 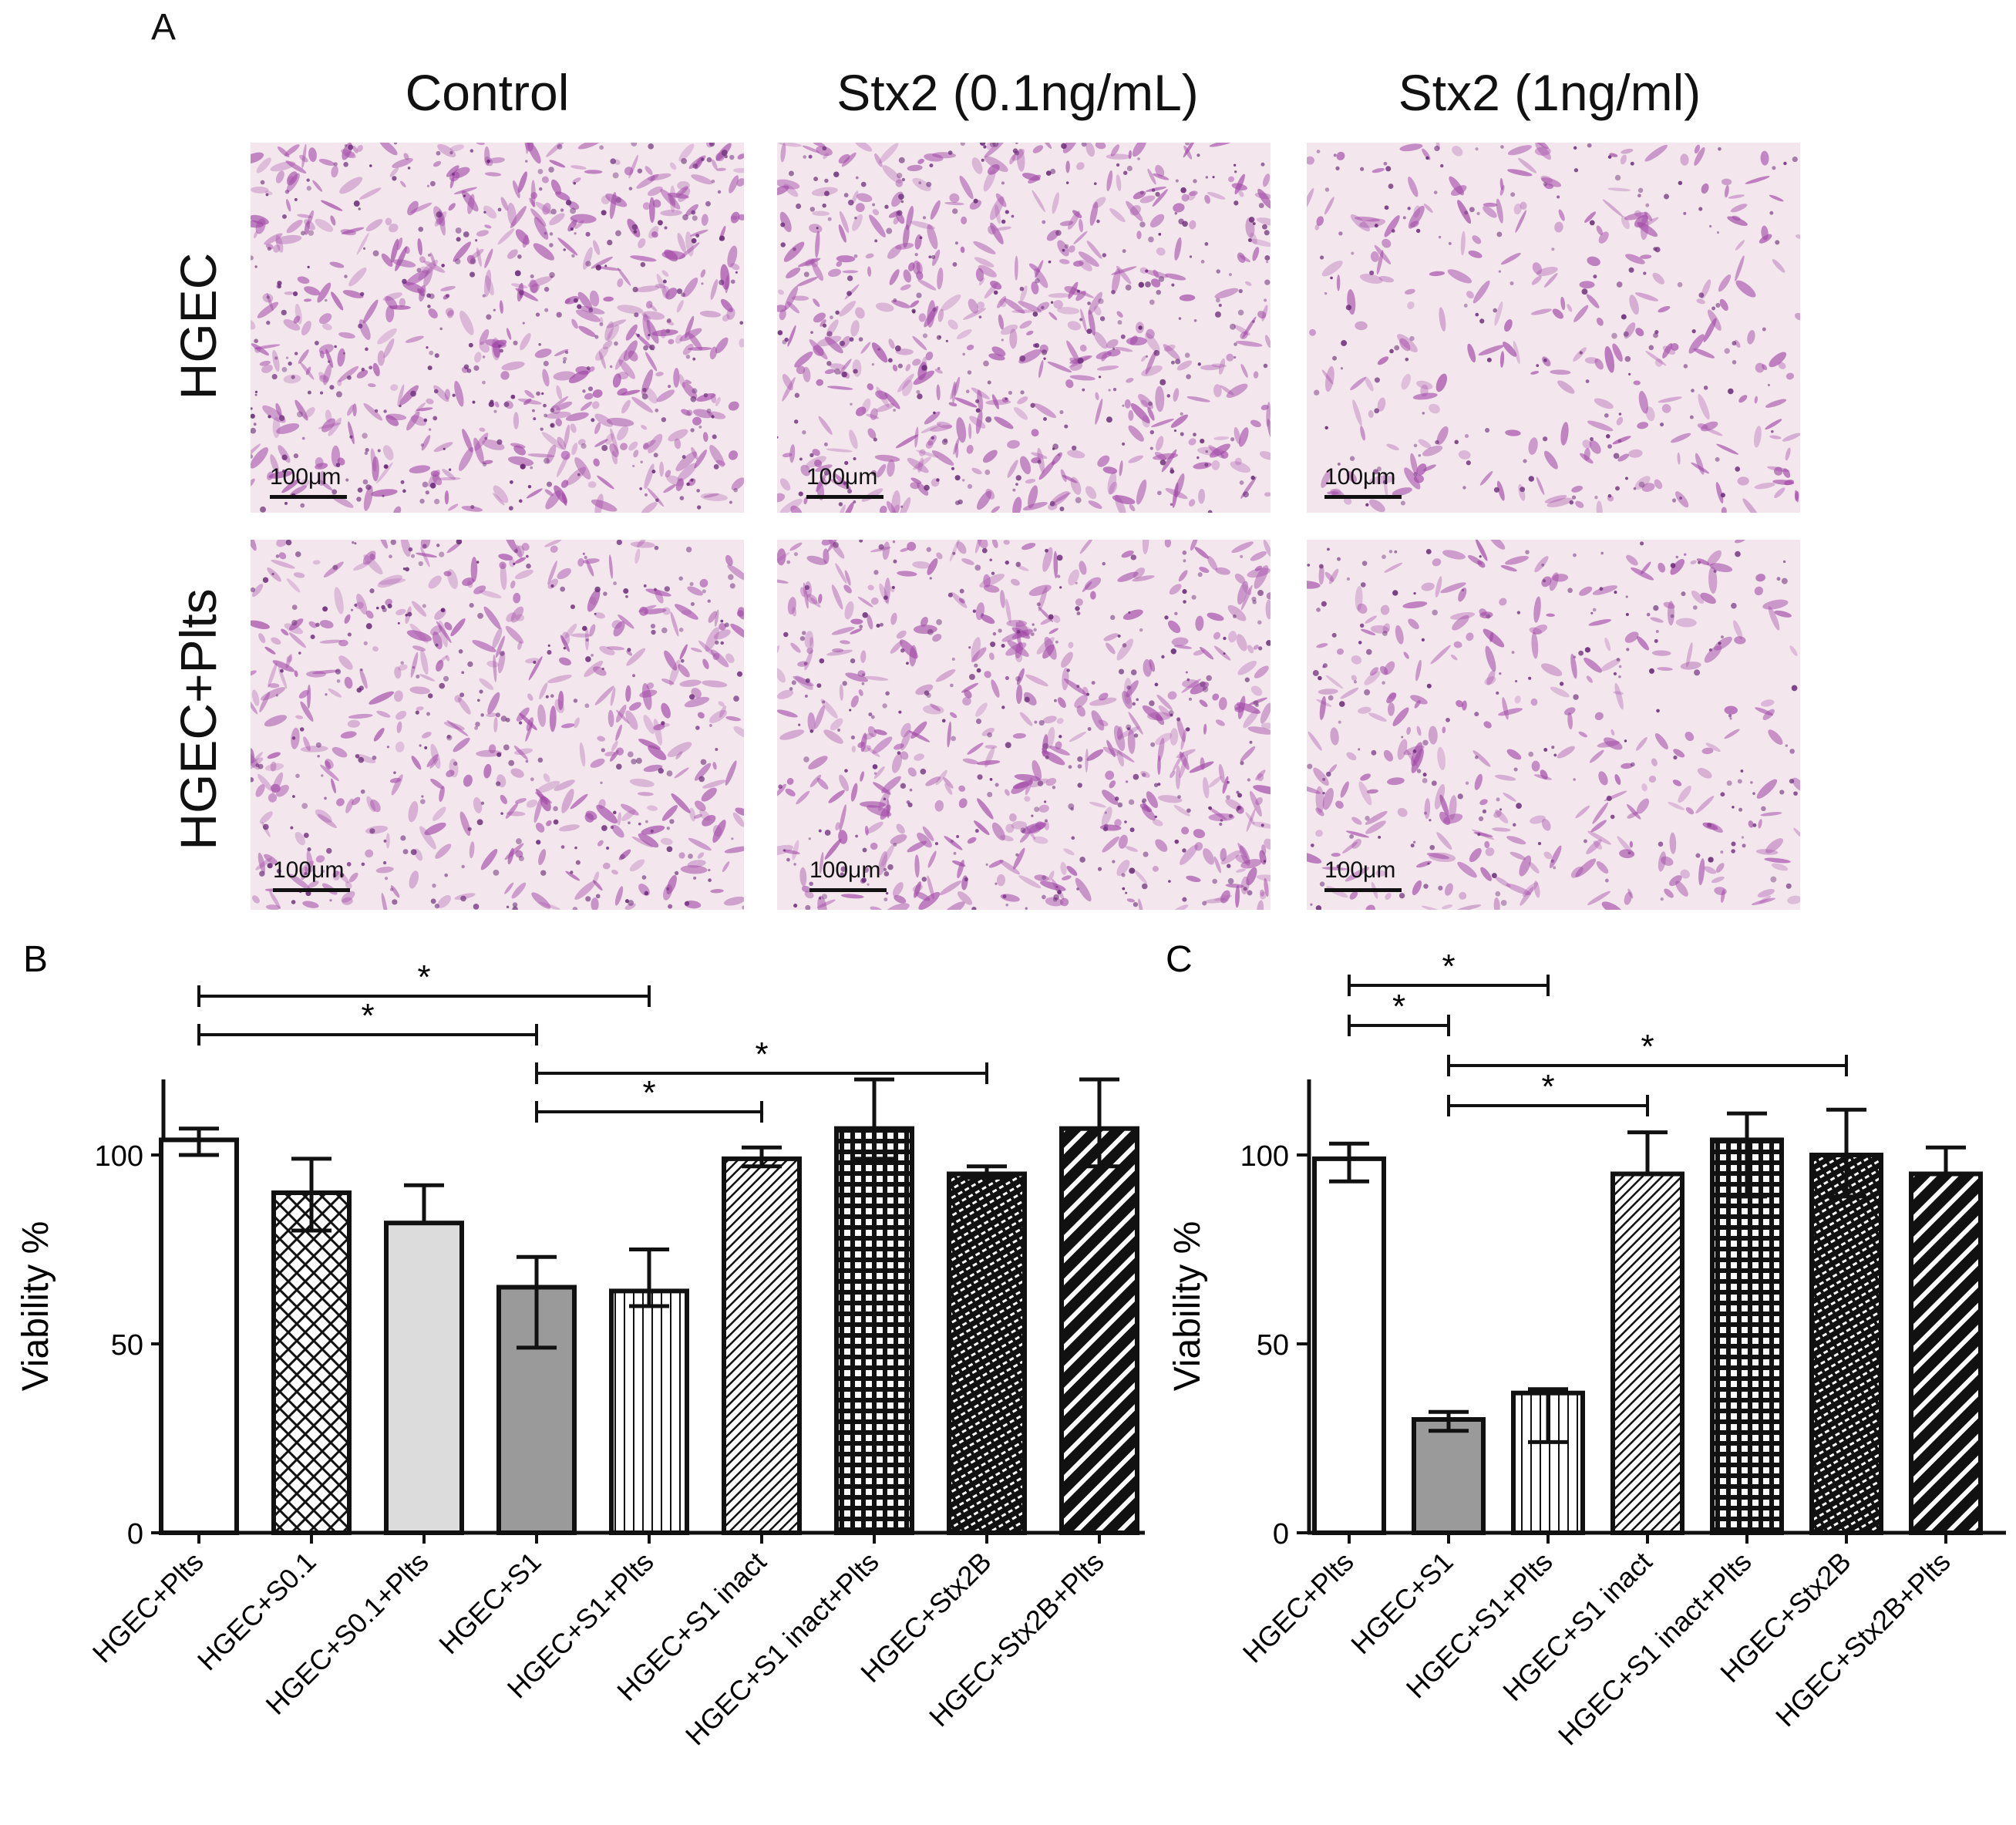 I want to click on micrograph-hgec-plts-control, so click(x=497, y=725).